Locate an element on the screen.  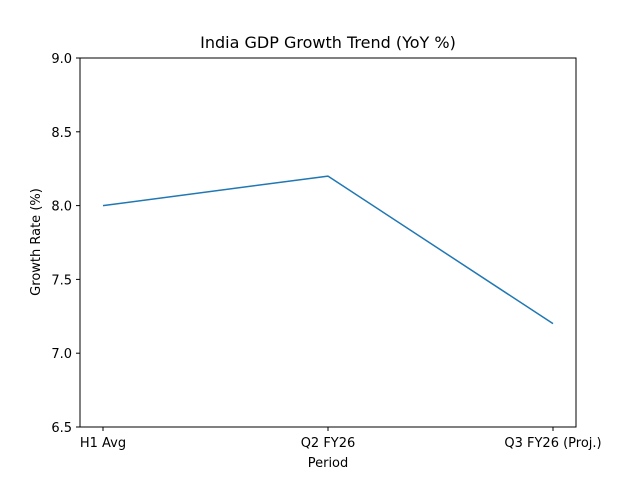
y-tick-label: 7.5 is located at coordinates (61, 280).